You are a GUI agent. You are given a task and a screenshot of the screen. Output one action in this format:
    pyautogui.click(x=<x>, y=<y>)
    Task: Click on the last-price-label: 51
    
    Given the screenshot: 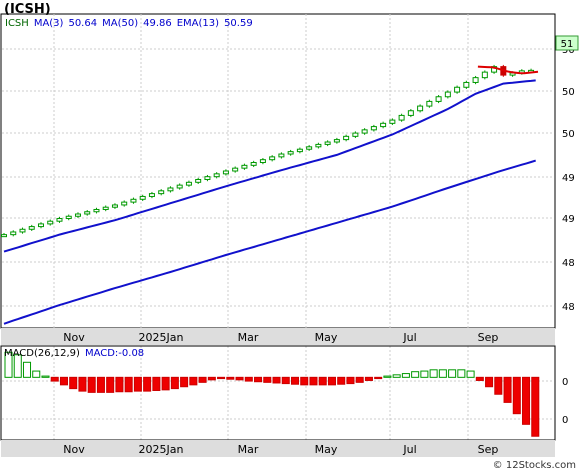 What is the action you would take?
    pyautogui.click(x=567, y=44)
    